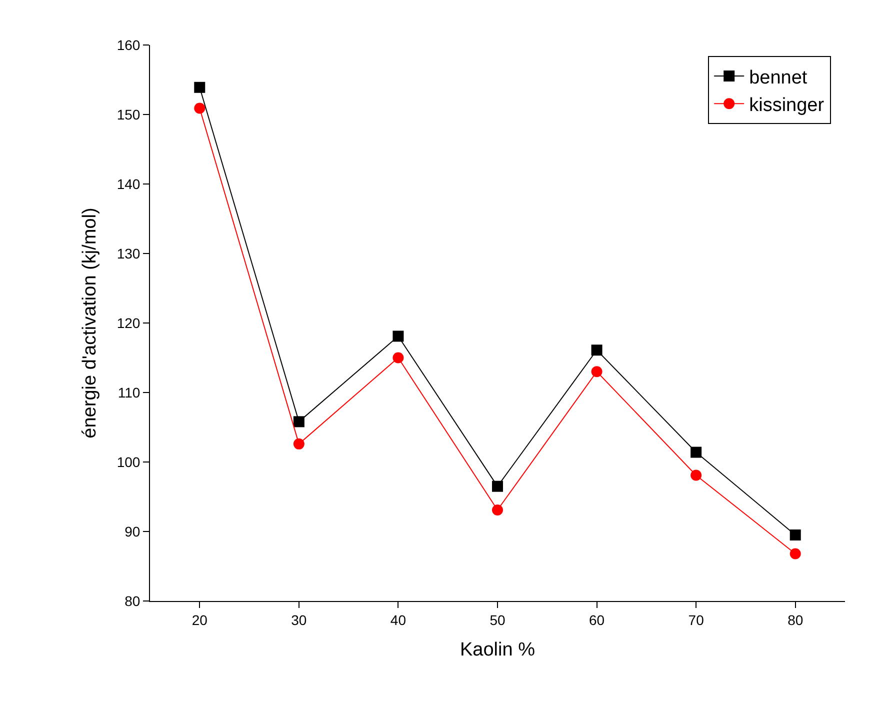  What do you see at coordinates (132, 531) in the screenshot?
I see `y-tick-label: 90` at bounding box center [132, 531].